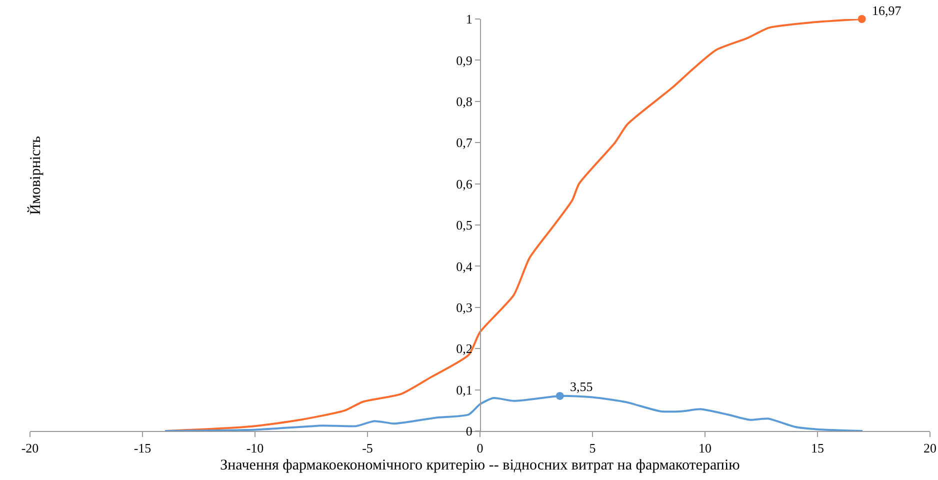 The width and height of the screenshot is (938, 480). Describe the element at coordinates (143, 448) in the screenshot. I see `x-tick-label: -15` at that location.